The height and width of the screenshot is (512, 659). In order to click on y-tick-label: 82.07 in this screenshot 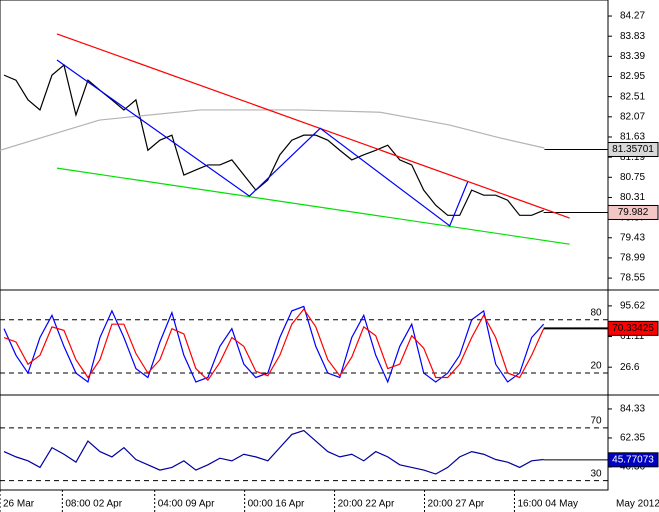, I will do `click(632, 116)`.